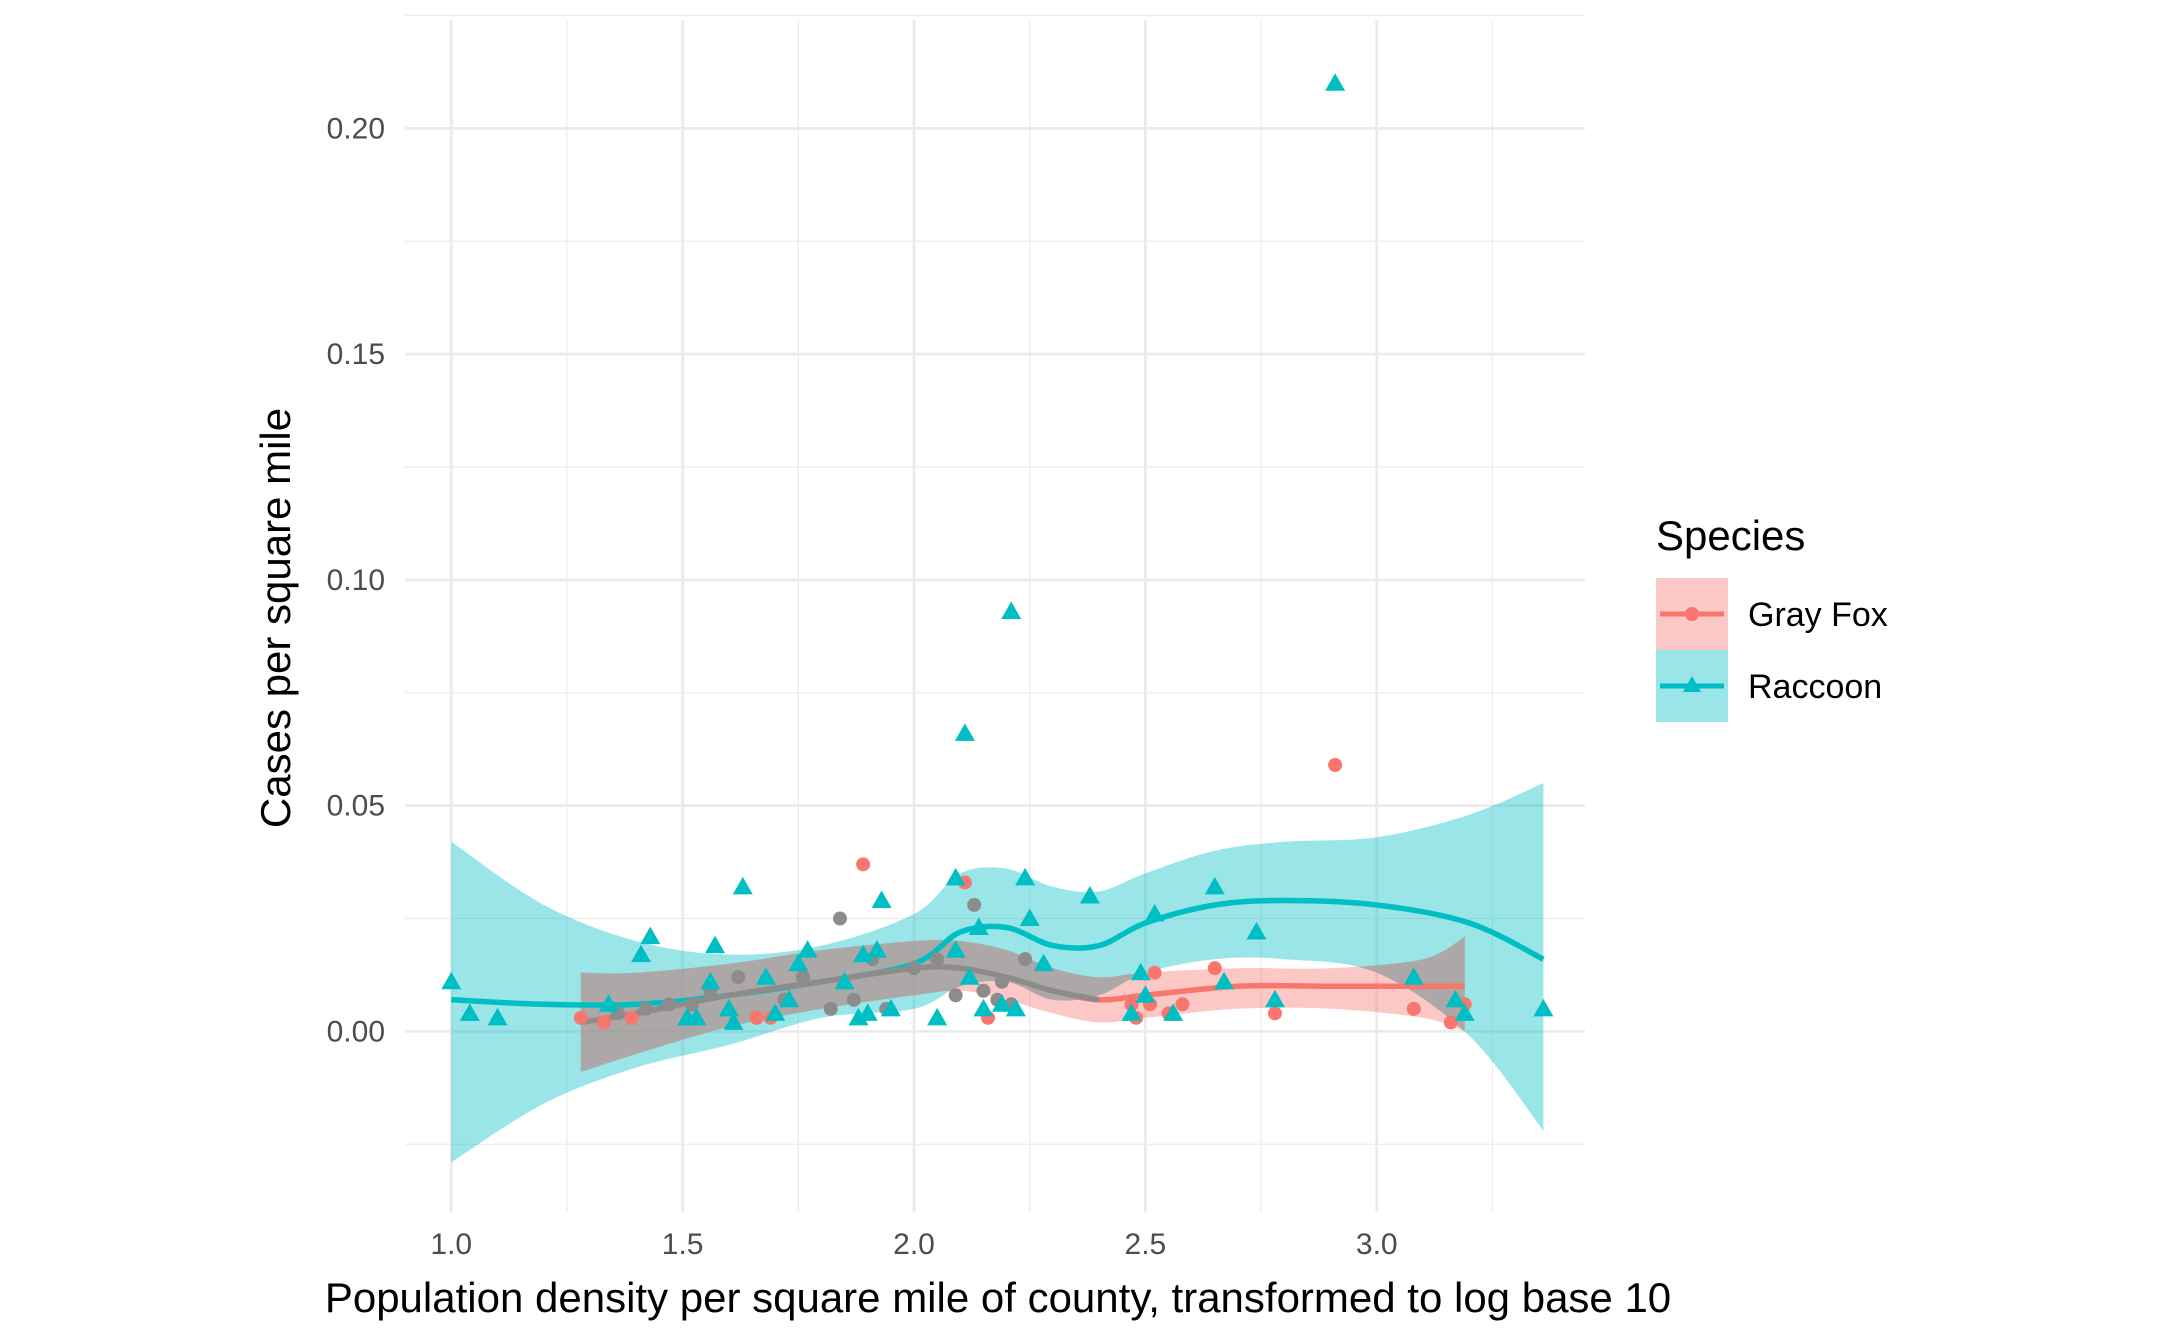 The image size is (2165, 1337). I want to click on legend-key-raccoon-marker, so click(1692, 684).